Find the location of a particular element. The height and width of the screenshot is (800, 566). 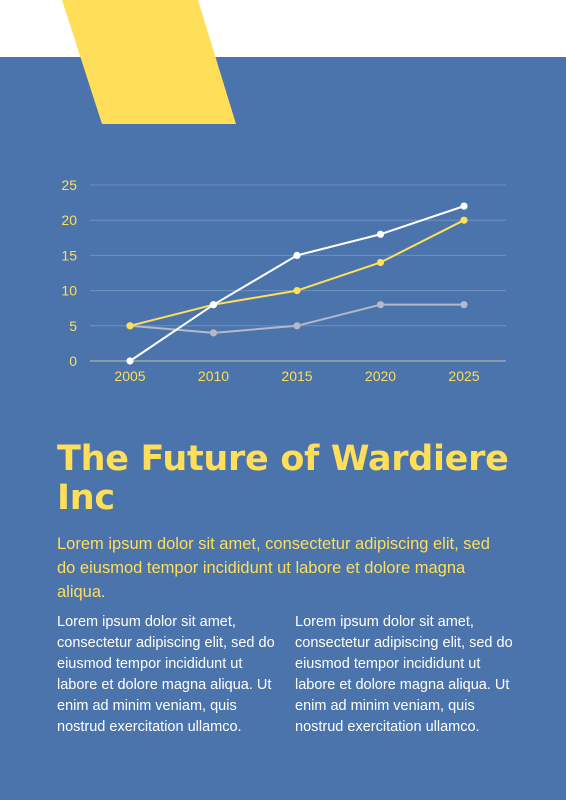

y-tick-label: 5 is located at coordinates (73, 326).